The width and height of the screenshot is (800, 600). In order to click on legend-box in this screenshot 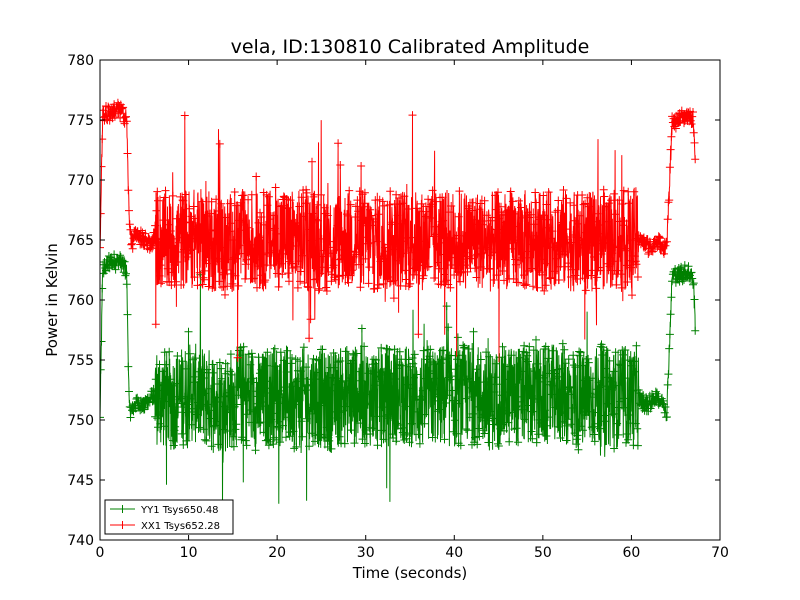, I will do `click(169, 517)`.